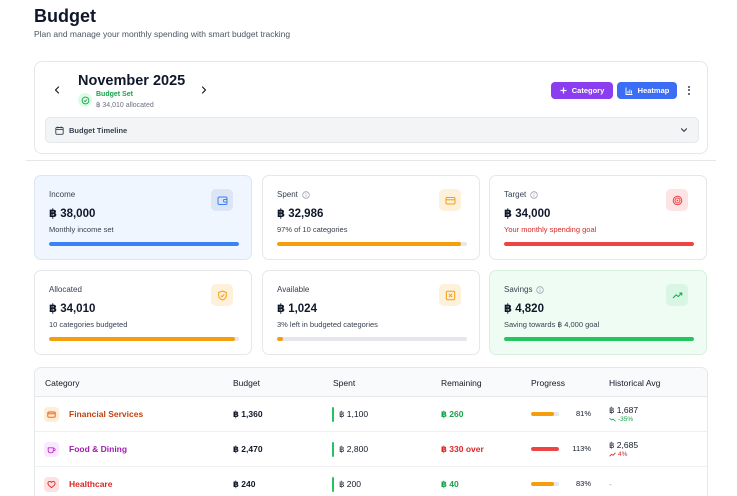  What do you see at coordinates (371, 217) in the screenshot?
I see `spent-card: Spent ฿ 32,986 97% of 10 categories` at bounding box center [371, 217].